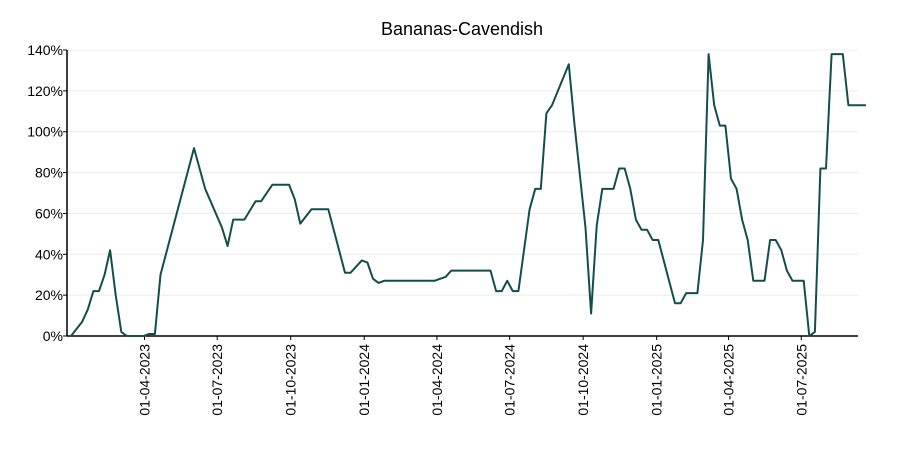 This screenshot has height=450, width=900. Describe the element at coordinates (729, 380) in the screenshot. I see `x-tick-label: 01-04-2025` at that location.